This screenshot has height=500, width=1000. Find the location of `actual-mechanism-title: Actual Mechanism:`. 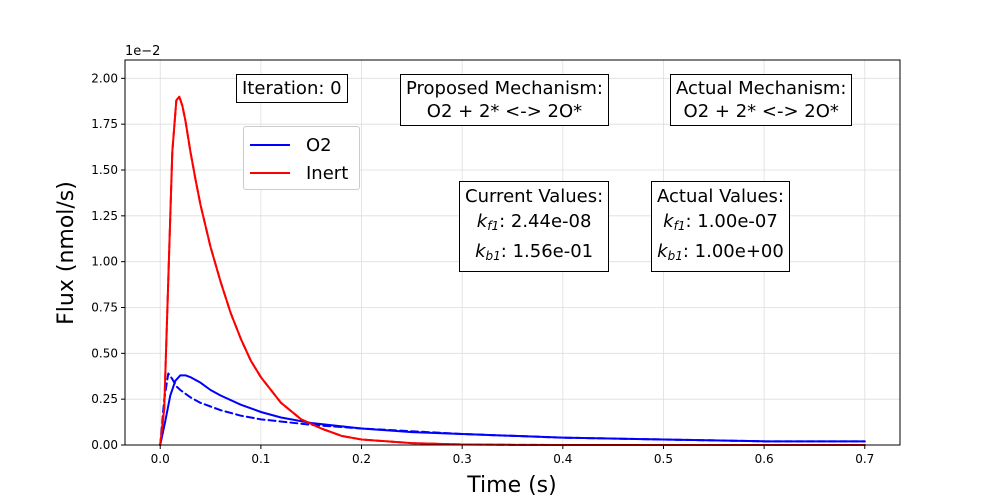

actual-mechanism-title: Actual Mechanism: is located at coordinates (761, 88).